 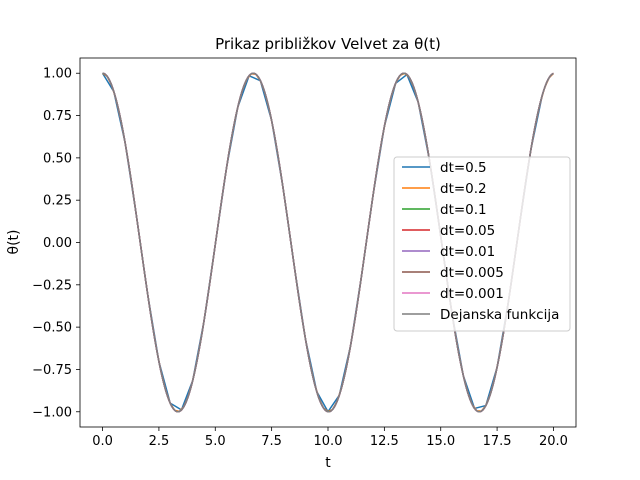 I want to click on y-tick-label: −0.25, so click(x=52, y=285).